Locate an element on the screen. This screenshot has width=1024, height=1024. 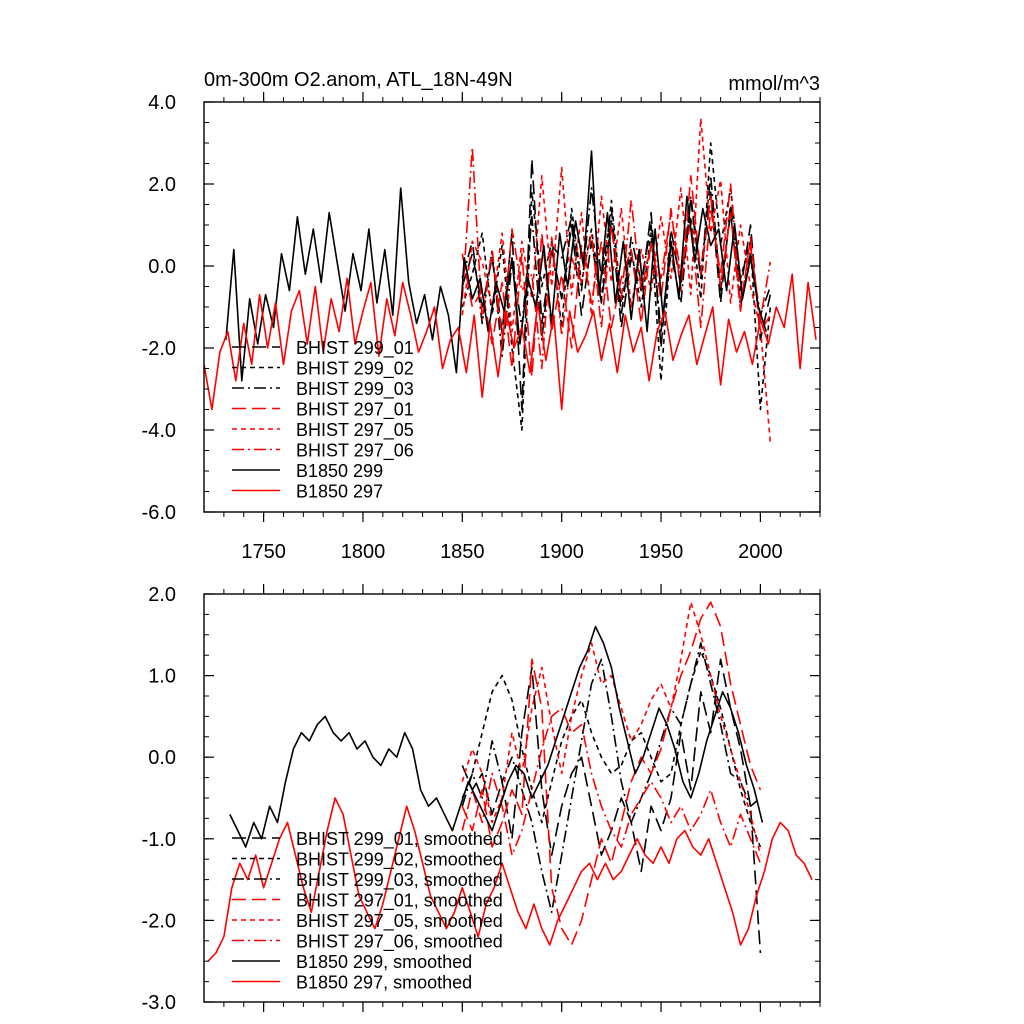
top-legend-label: BHIST 299_02 is located at coordinates (355, 369).